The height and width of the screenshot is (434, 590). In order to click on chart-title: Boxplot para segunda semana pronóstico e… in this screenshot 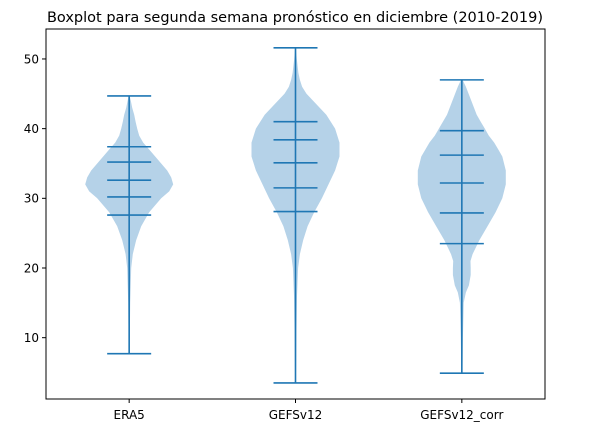, I will do `click(295, 18)`.